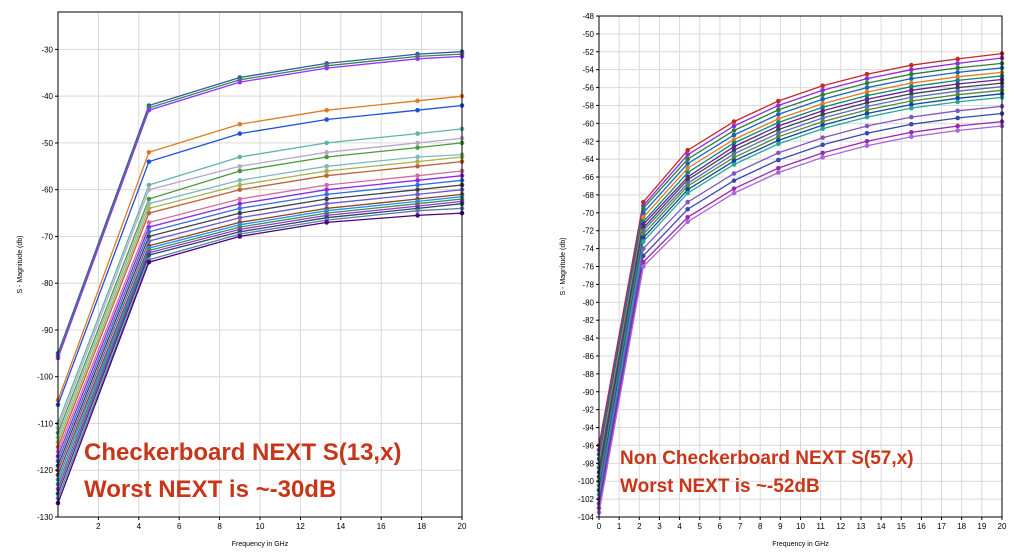  What do you see at coordinates (921, 526) in the screenshot?
I see `x-tick-label: 16` at bounding box center [921, 526].